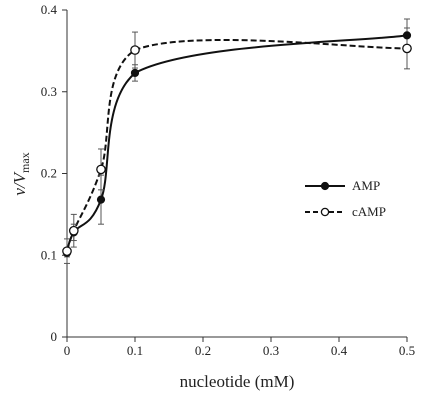 The width and height of the screenshot is (421, 394). I want to click on x-tick-label: 0.1, so click(135, 350).